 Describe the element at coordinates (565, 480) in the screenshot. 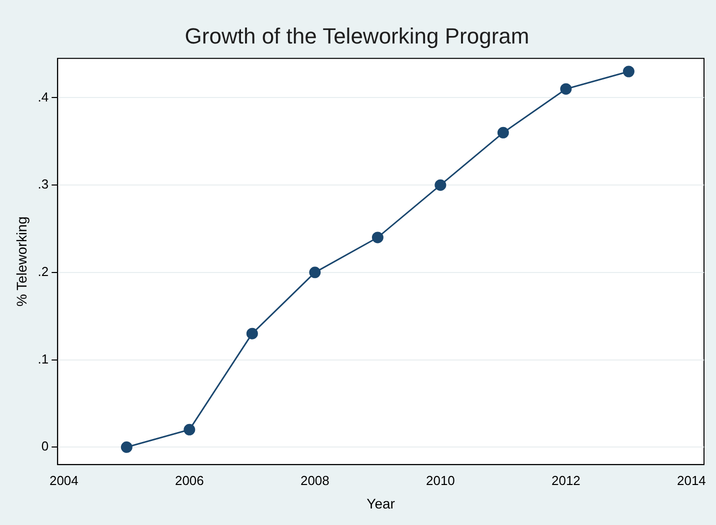

I see `x-tick-label: 2012` at that location.